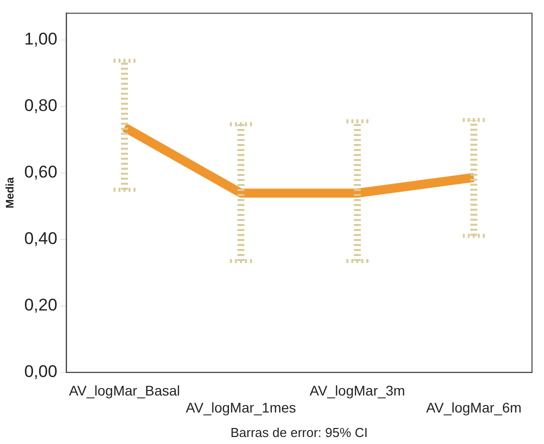  What do you see at coordinates (41, 372) in the screenshot?
I see `y-tick-label: 0,00` at bounding box center [41, 372].